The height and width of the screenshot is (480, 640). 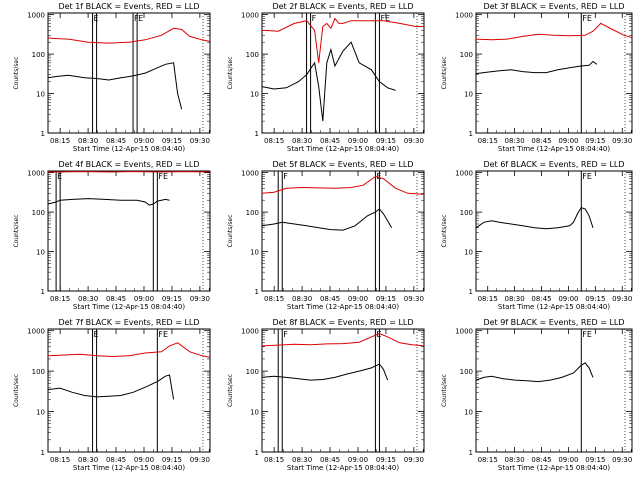 What do you see at coordinates (342, 164) in the screenshot?
I see `panel-title: Det 5f BLACK = Events, RED = LLD` at bounding box center [342, 164].